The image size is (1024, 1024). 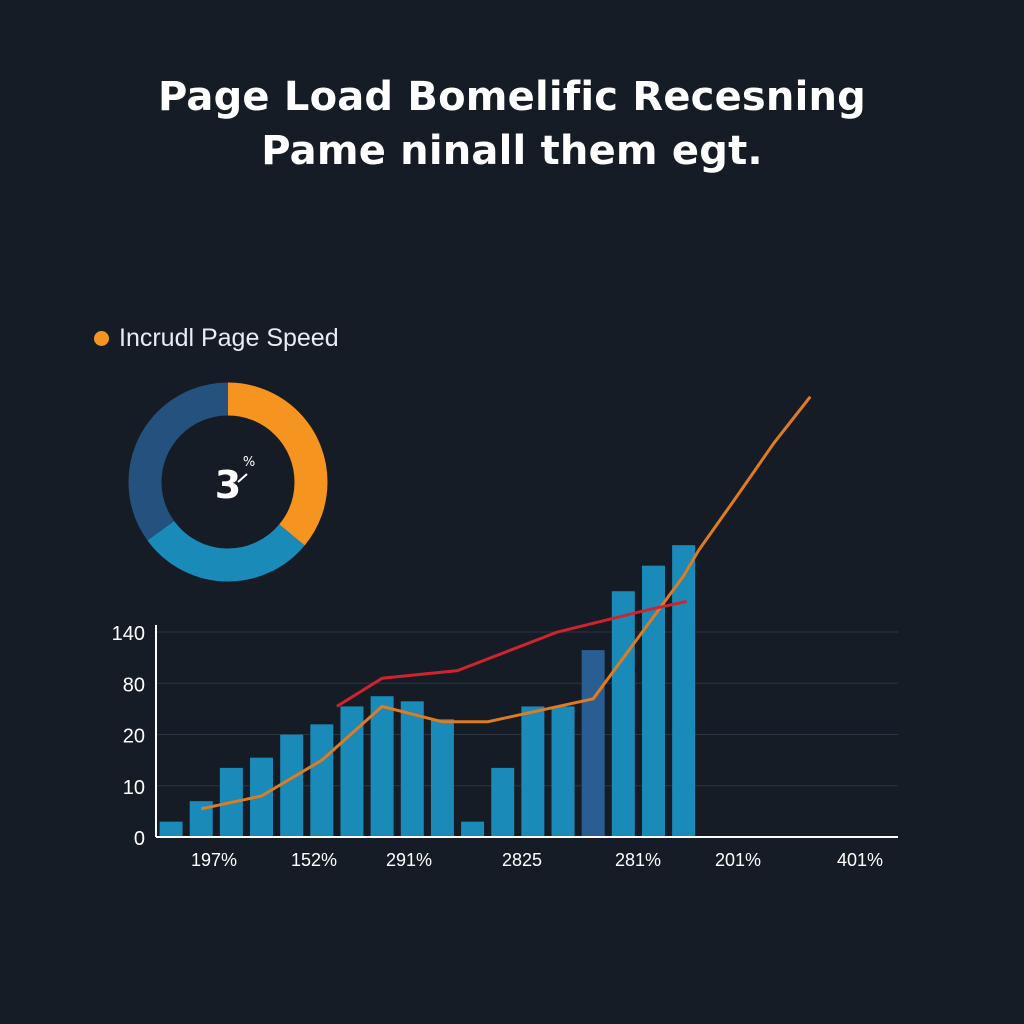 I want to click on legend-marker, so click(x=101, y=338).